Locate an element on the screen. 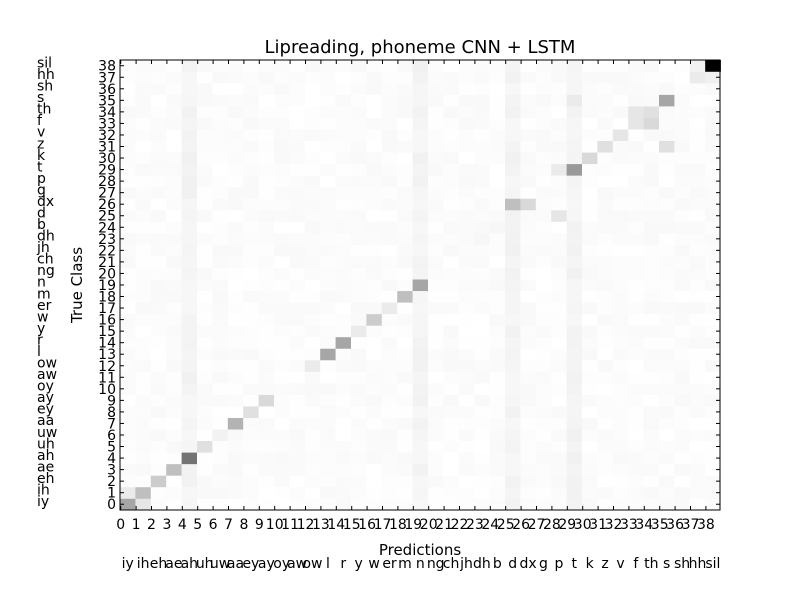  x-tick-label: 30 is located at coordinates (583, 525).